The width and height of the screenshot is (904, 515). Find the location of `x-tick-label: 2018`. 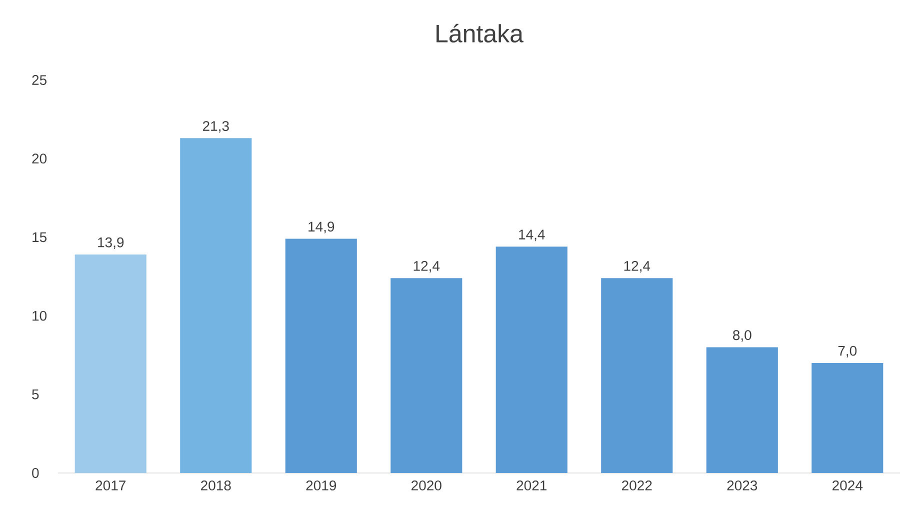

x-tick-label: 2018 is located at coordinates (216, 485).